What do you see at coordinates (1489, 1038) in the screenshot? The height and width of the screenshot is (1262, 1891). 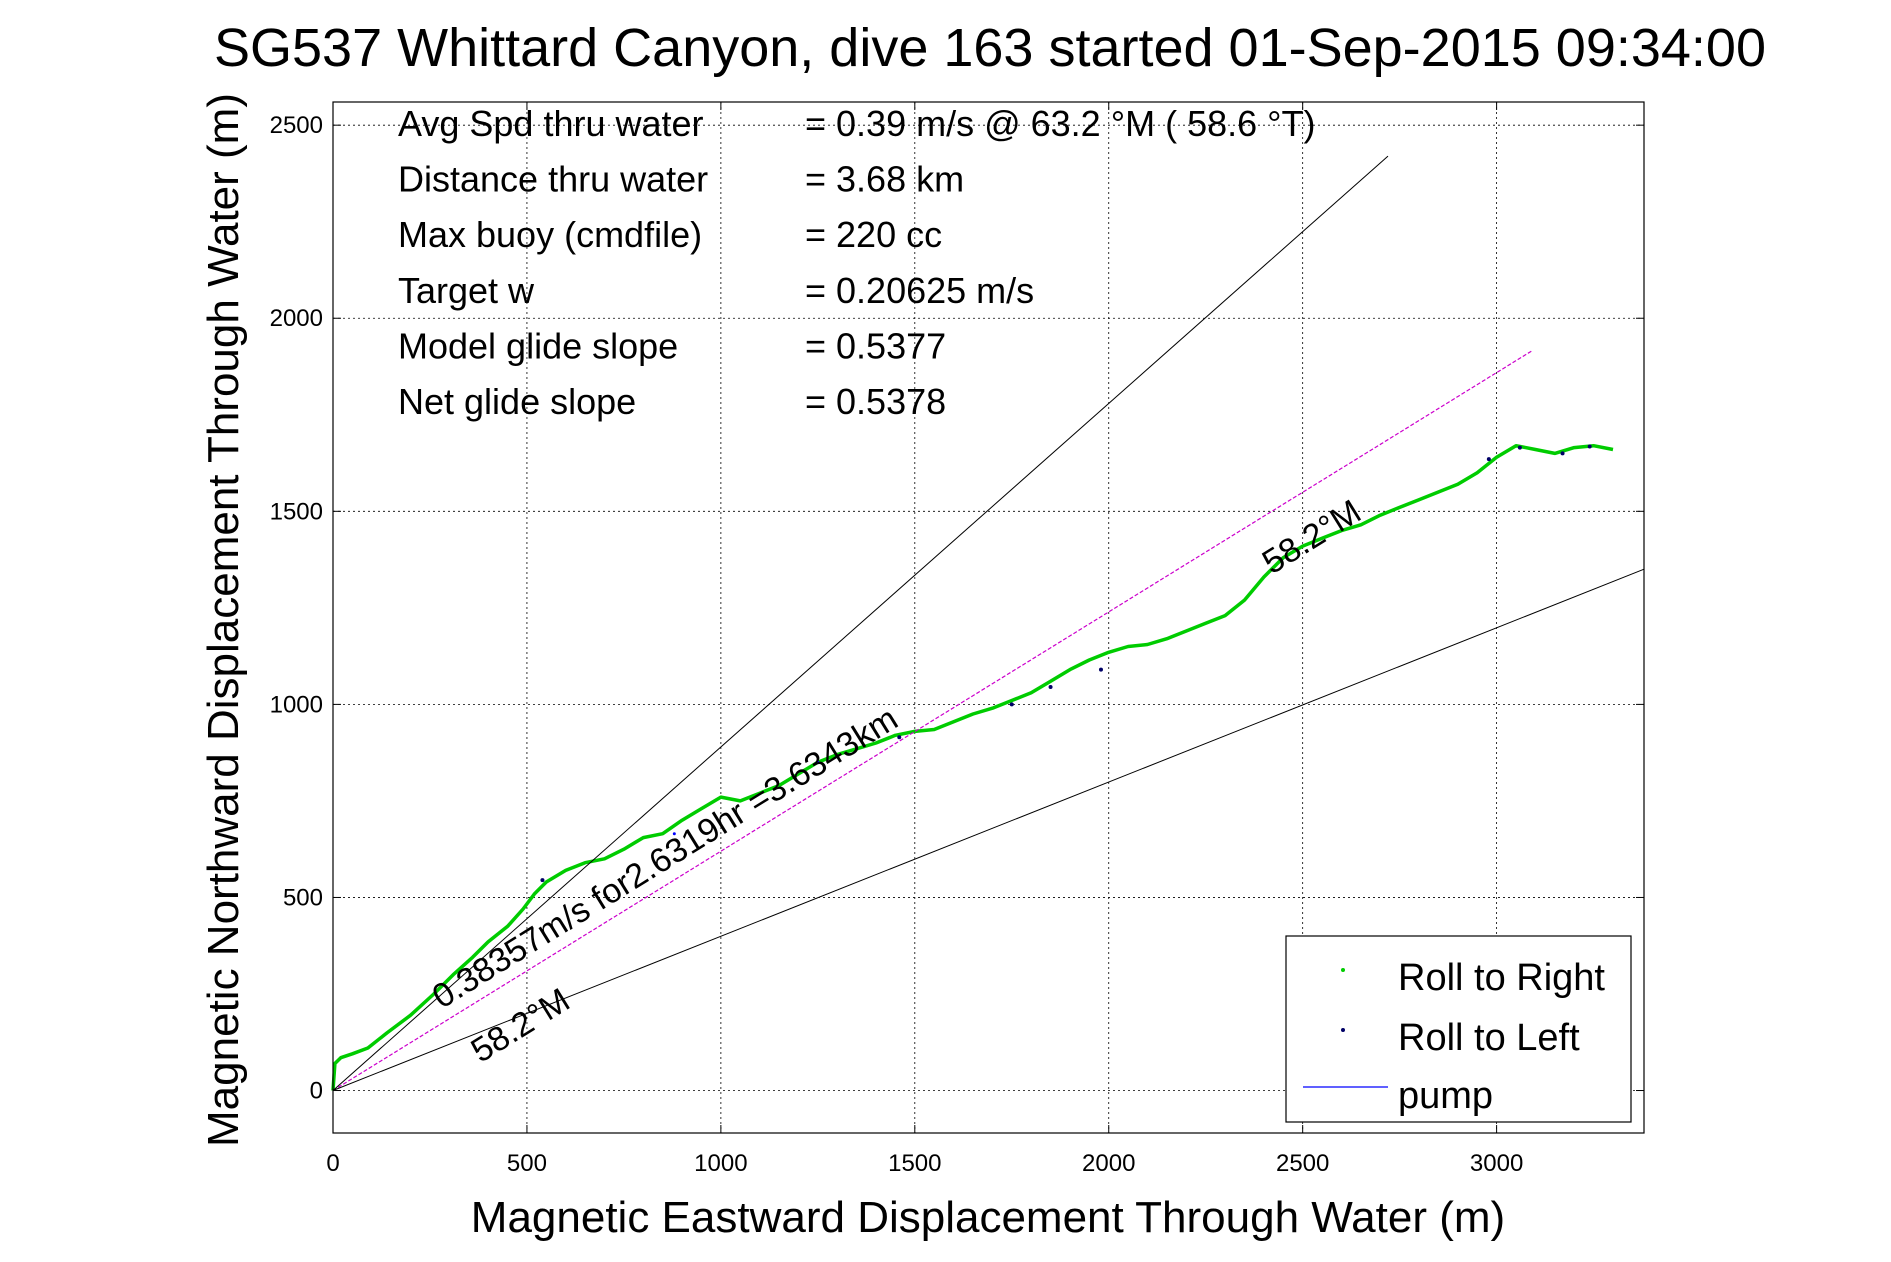 I see `legend-roll-left-label: Roll to Left` at bounding box center [1489, 1038].